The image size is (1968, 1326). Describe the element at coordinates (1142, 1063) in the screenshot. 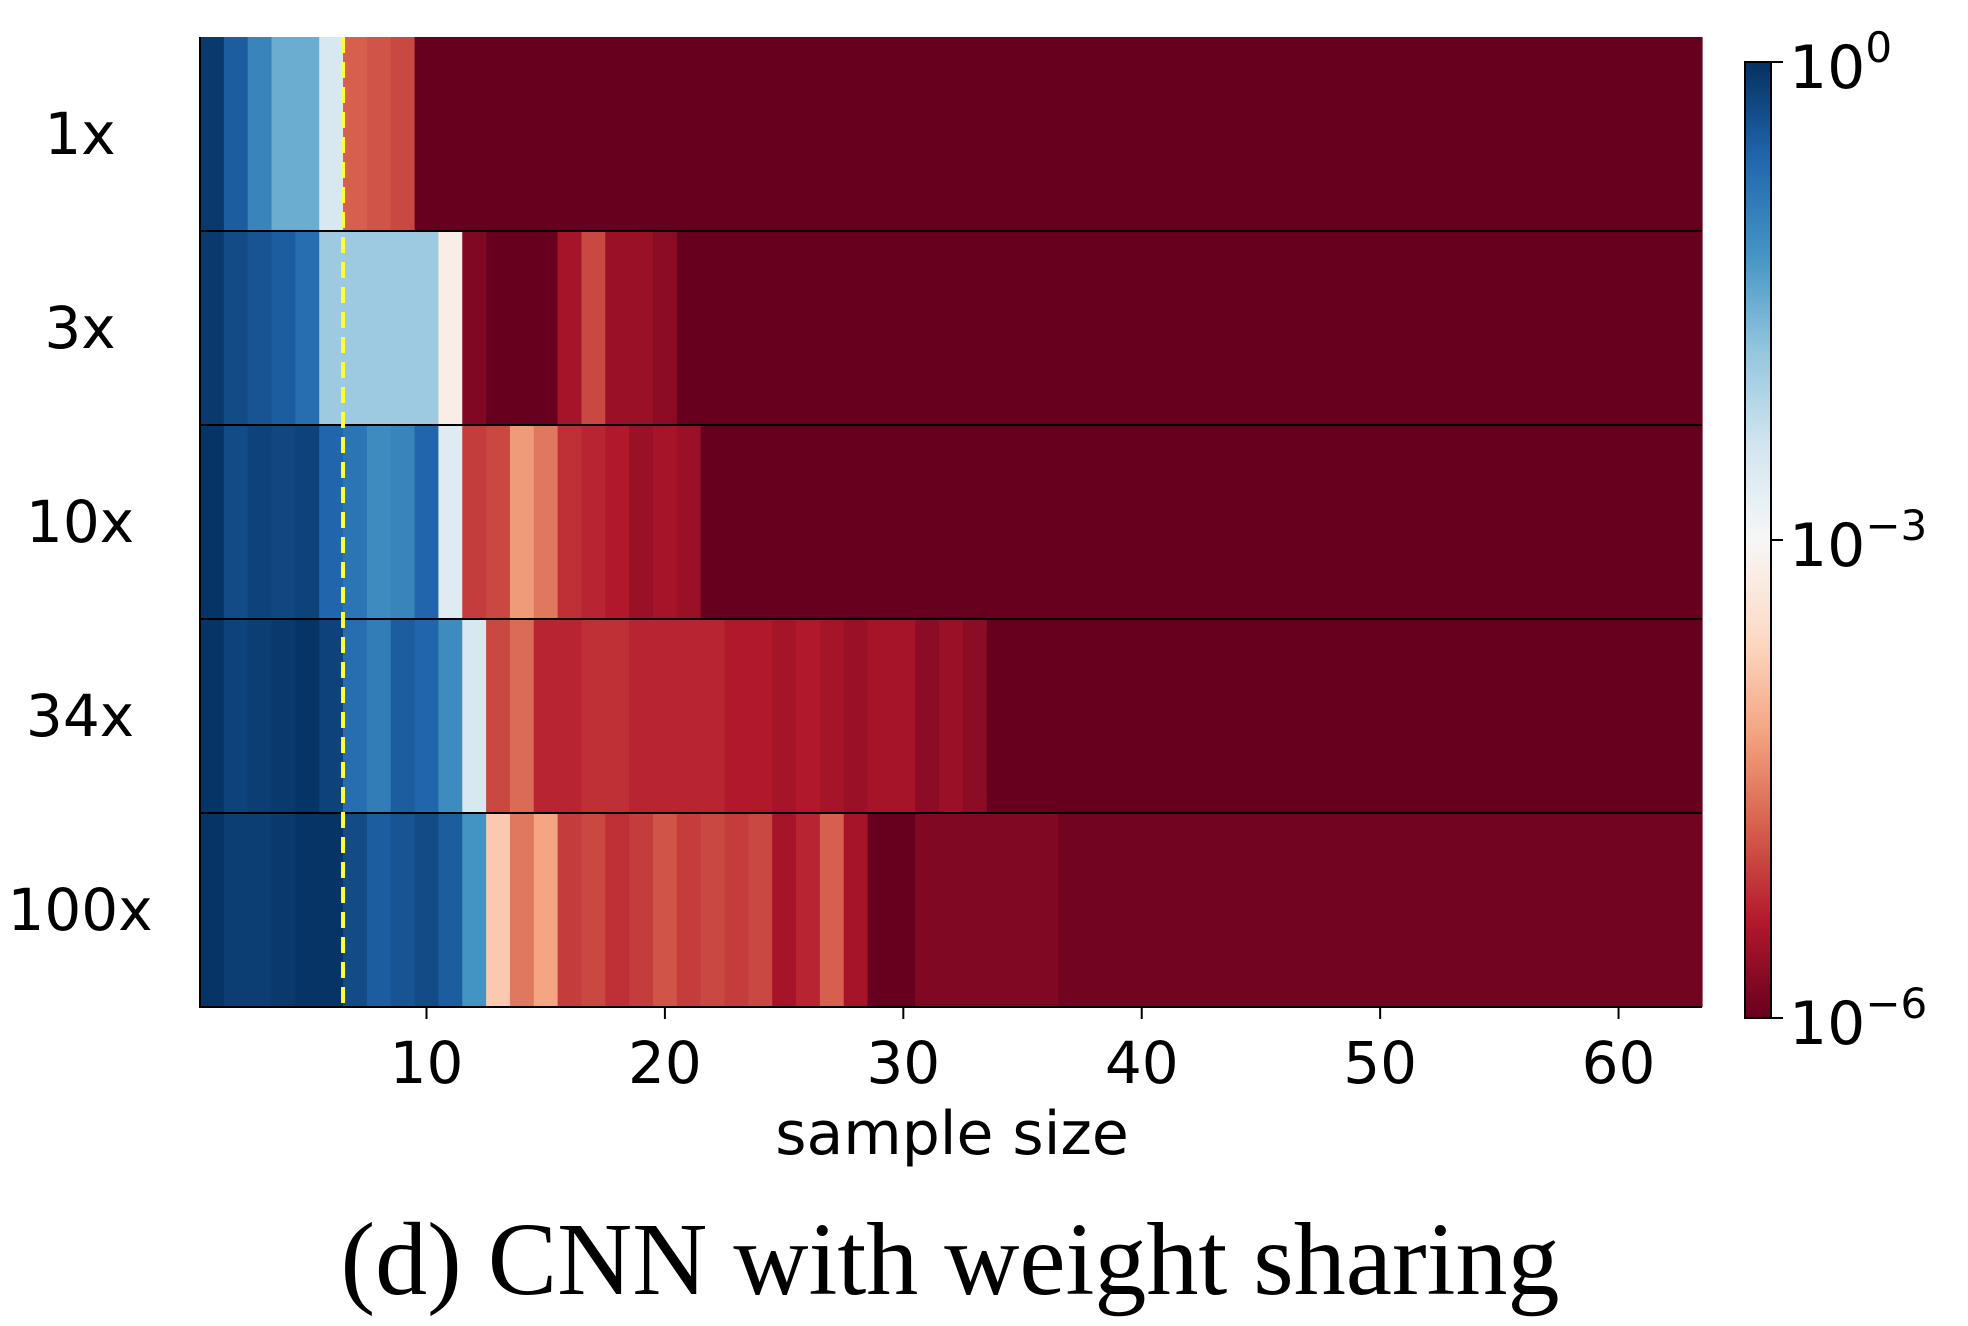

I see `x-tick-label: 40` at that location.